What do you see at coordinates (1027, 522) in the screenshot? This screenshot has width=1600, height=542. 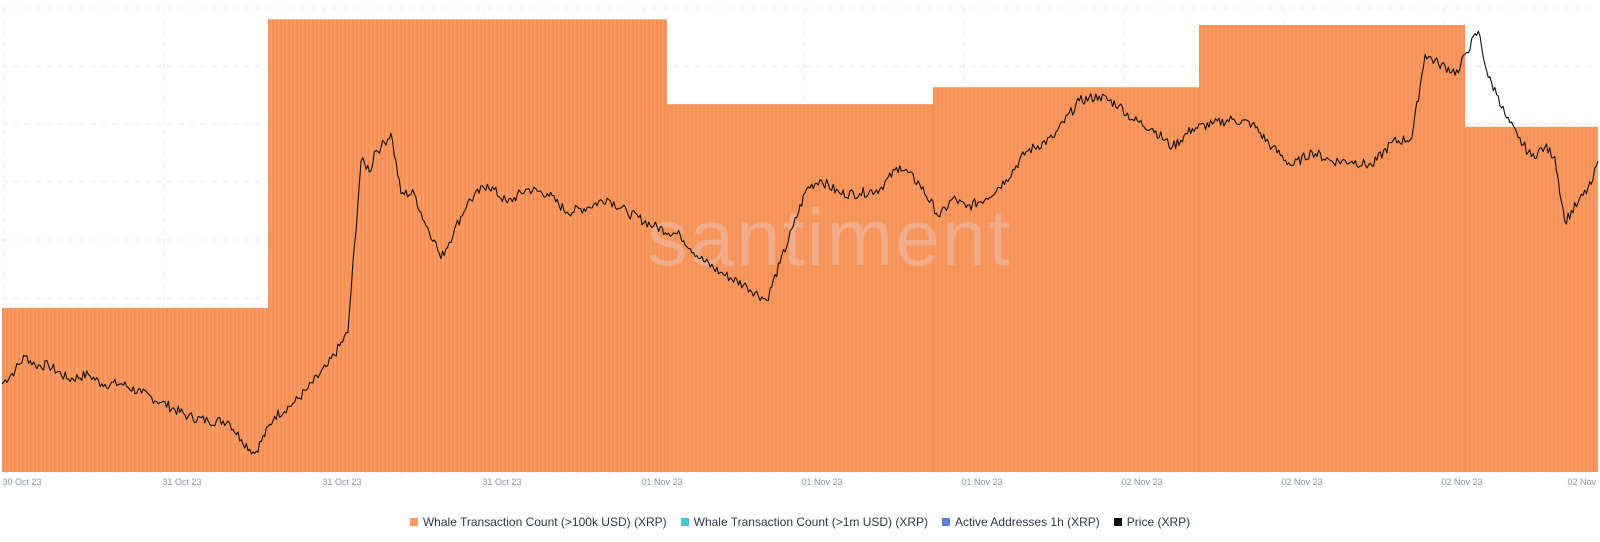 I see `legend-label: Active Addresses 1h (XRP)` at bounding box center [1027, 522].